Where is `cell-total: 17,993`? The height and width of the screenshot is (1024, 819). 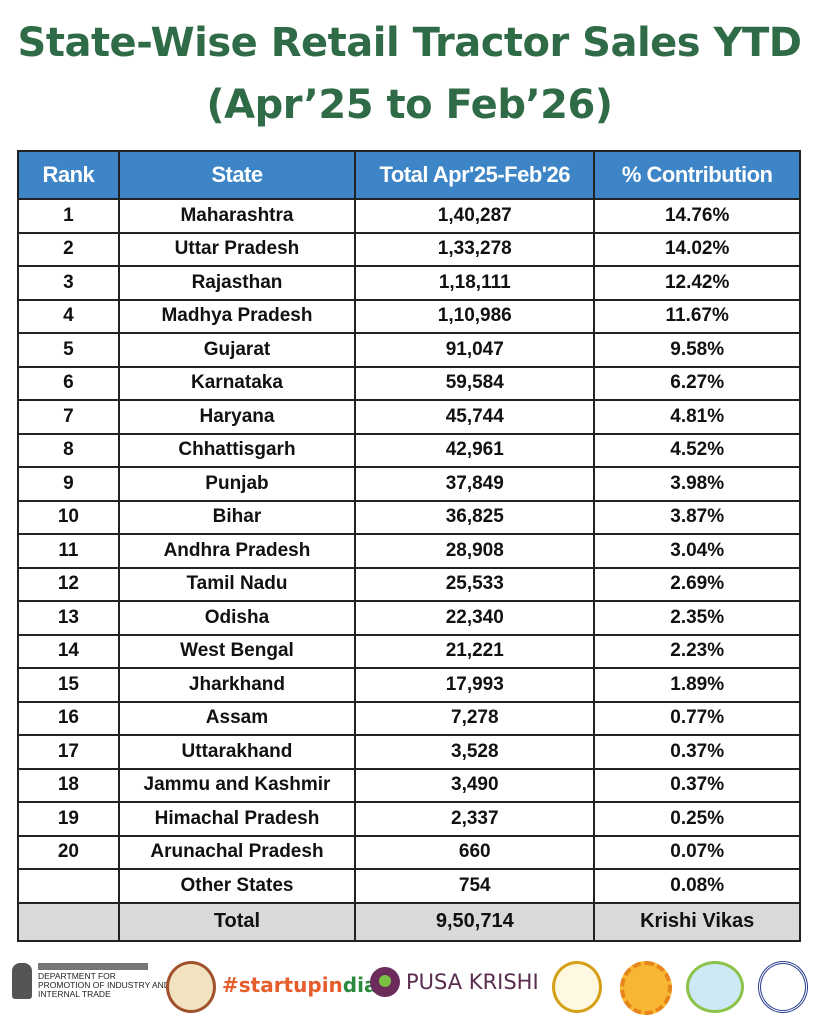 cell-total: 17,993 is located at coordinates (475, 685).